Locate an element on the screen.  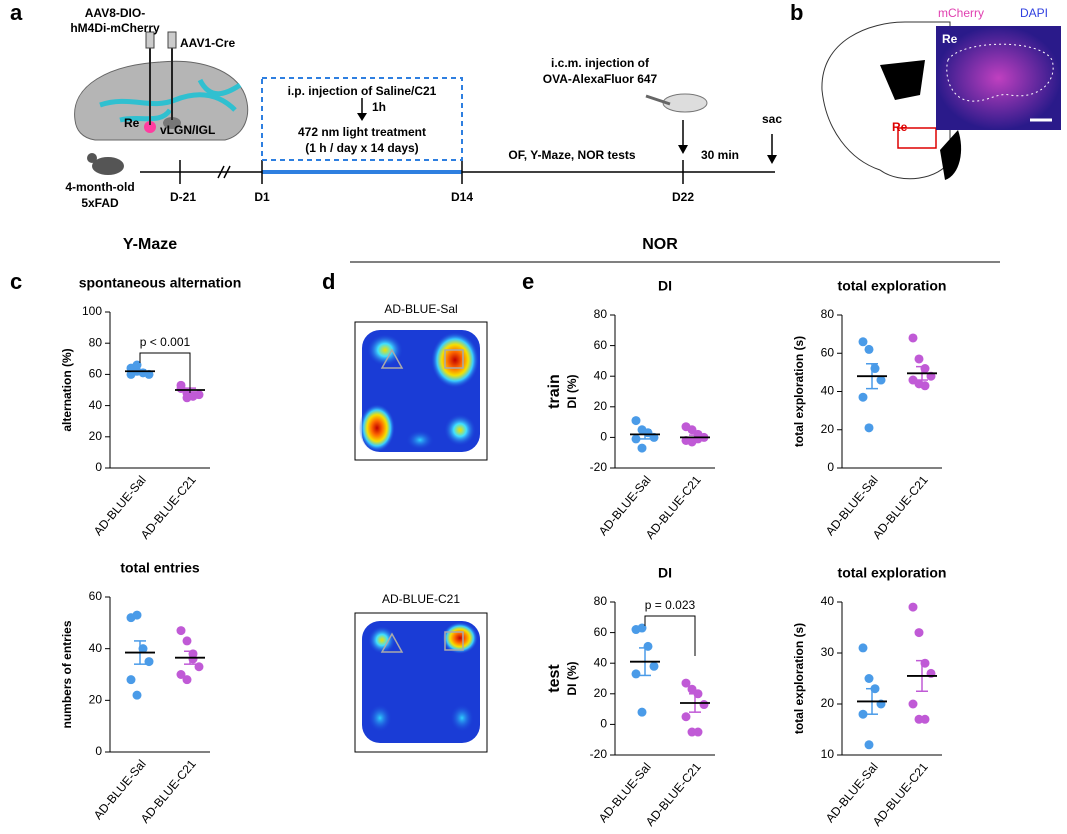
day-label: D22 is located at coordinates (683, 197).